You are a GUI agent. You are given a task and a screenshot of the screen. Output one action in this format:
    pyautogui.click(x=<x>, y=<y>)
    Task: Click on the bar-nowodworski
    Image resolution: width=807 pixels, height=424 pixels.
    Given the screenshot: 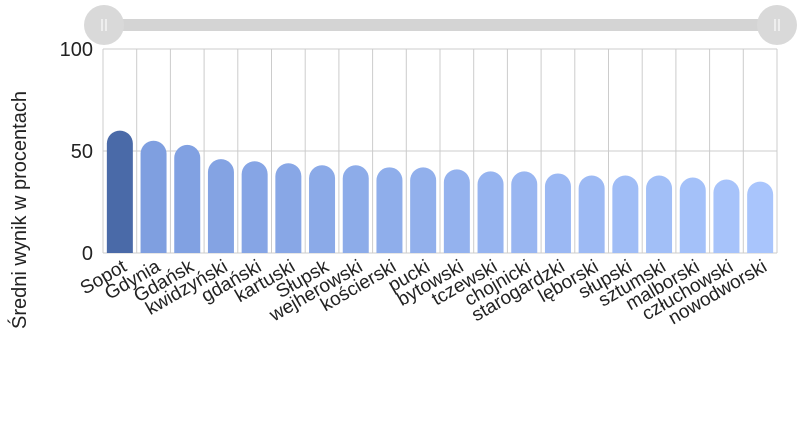 What is the action you would take?
    pyautogui.click(x=760, y=217)
    